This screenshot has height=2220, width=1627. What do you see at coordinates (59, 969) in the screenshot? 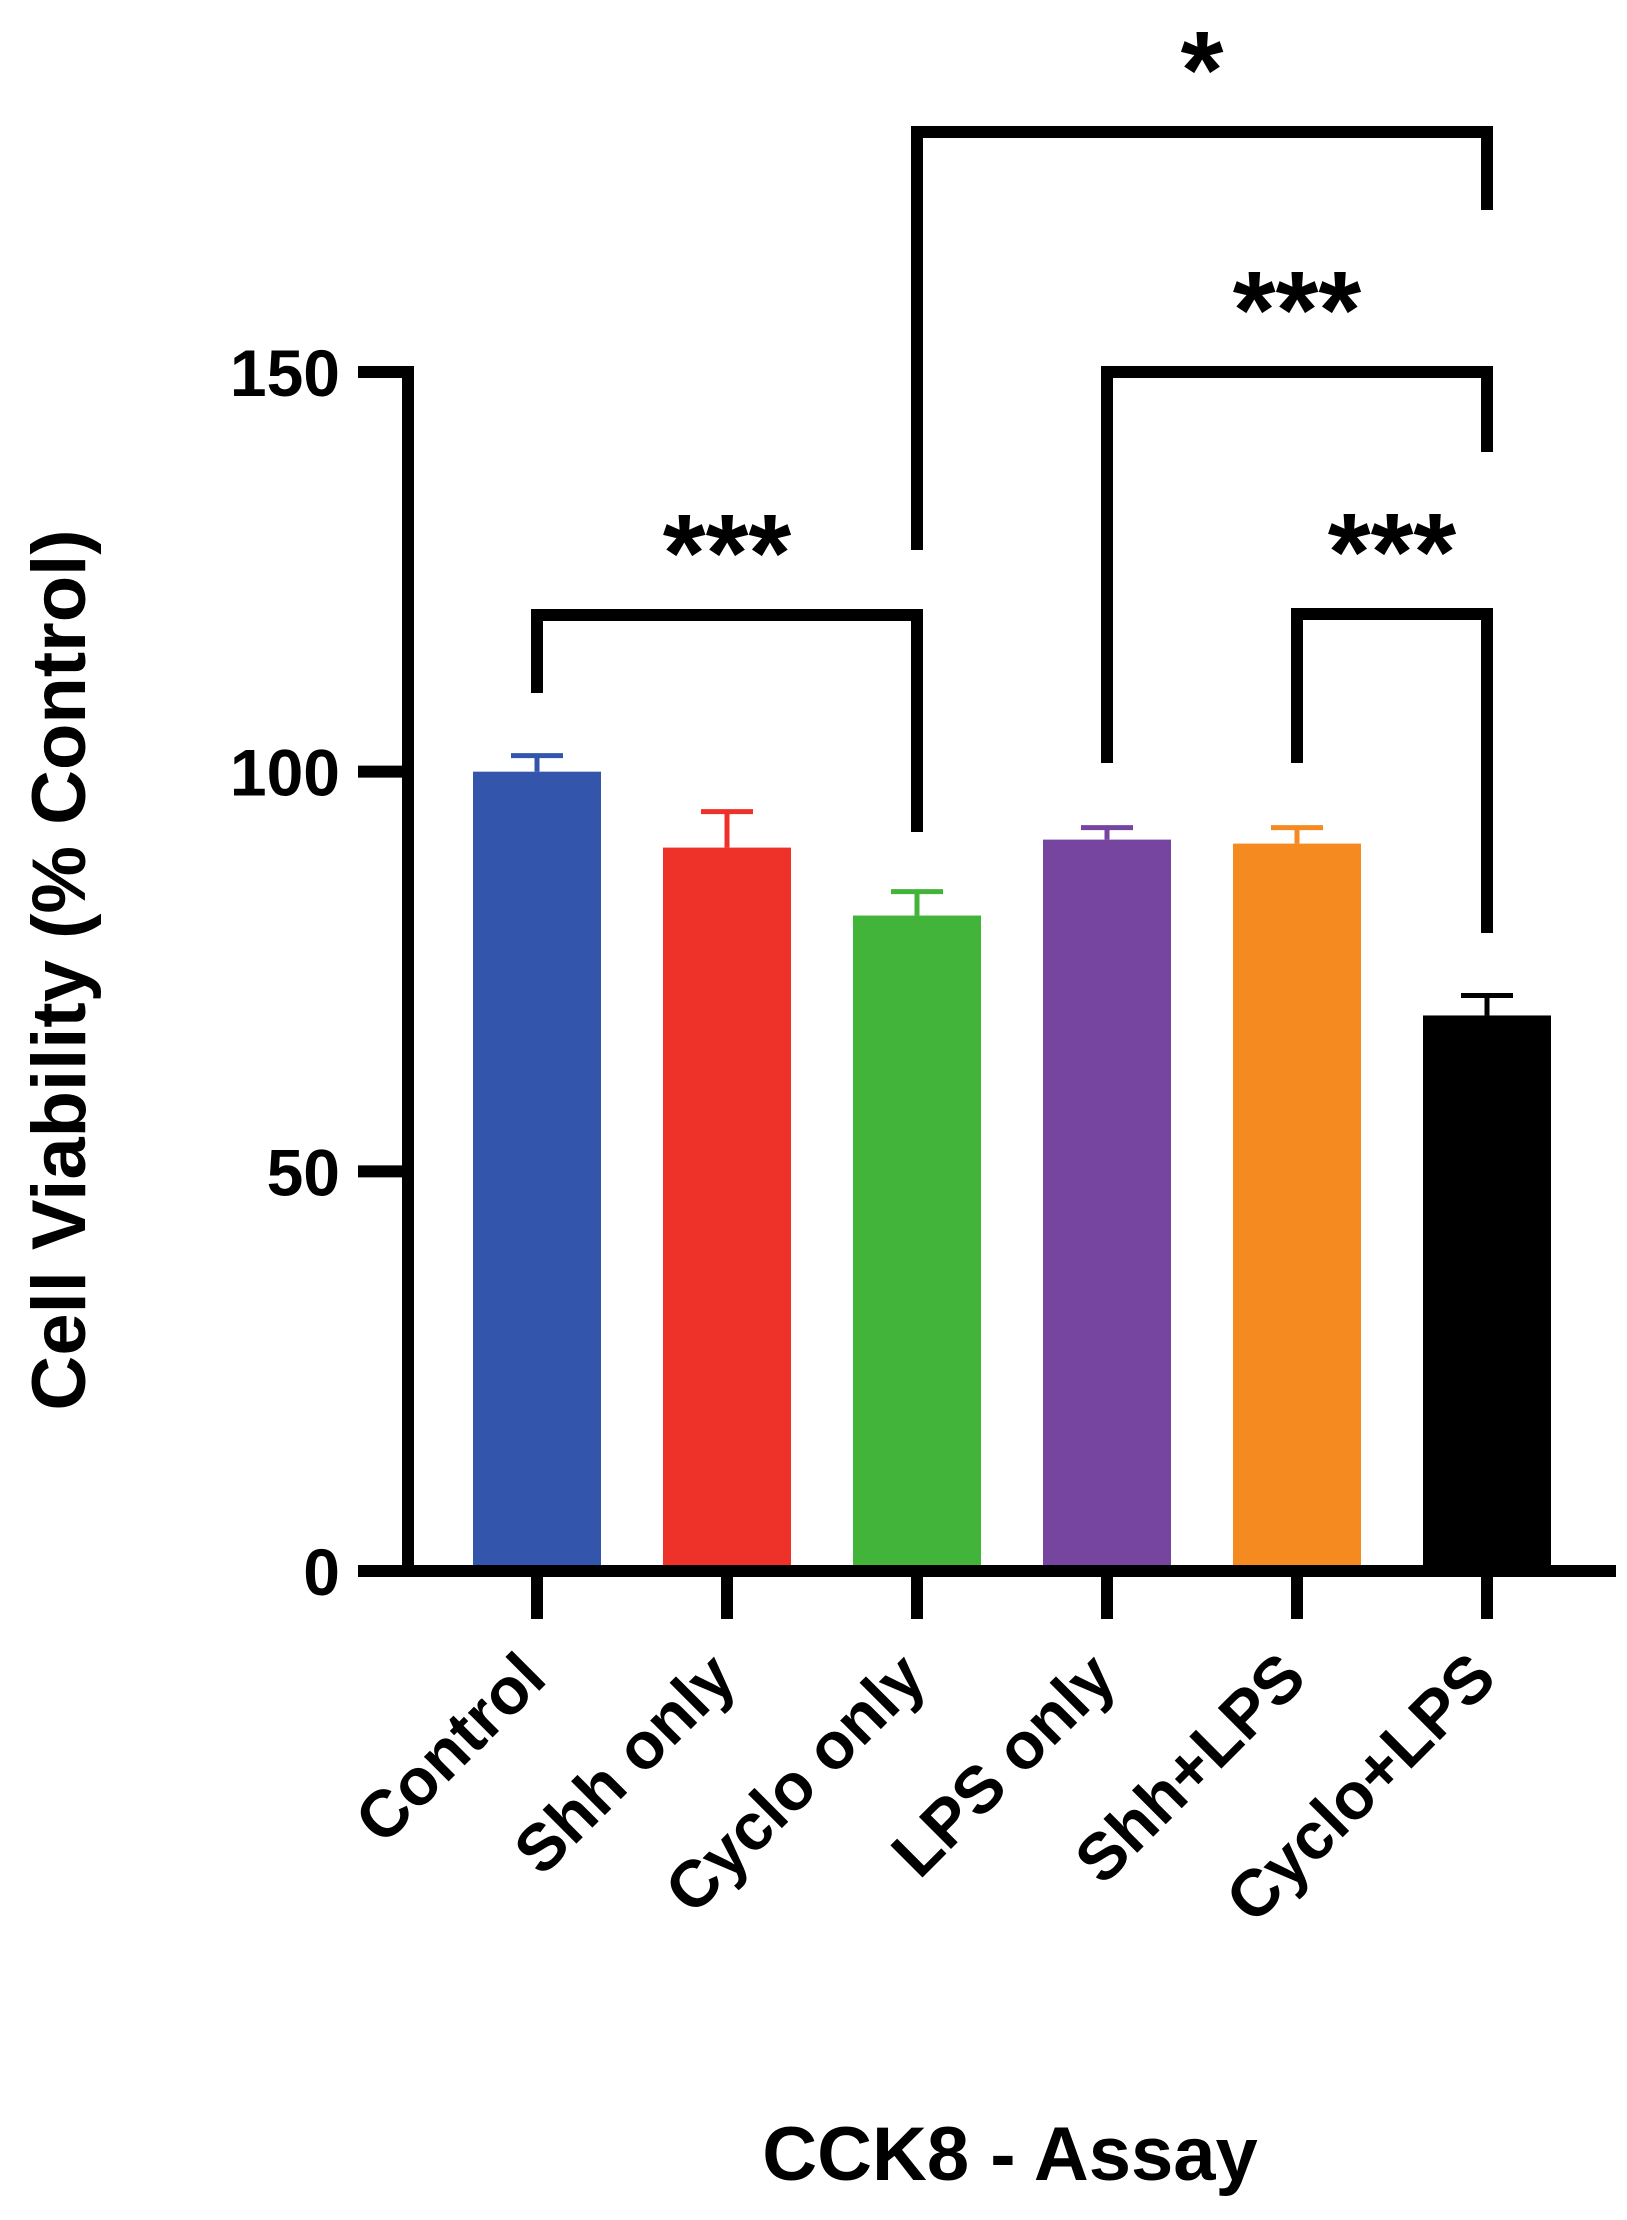
I see `y-axis-title: Cell Viability (% Control)` at bounding box center [59, 969].